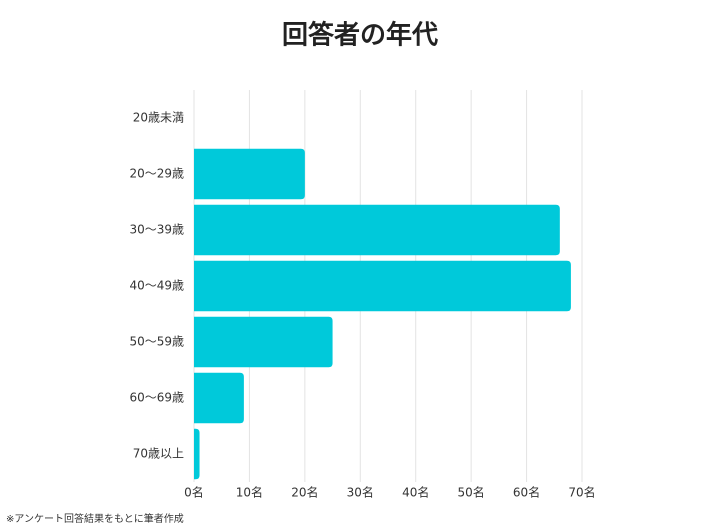 The image size is (720, 532). I want to click on x-tick-label: 60名, so click(526, 492).